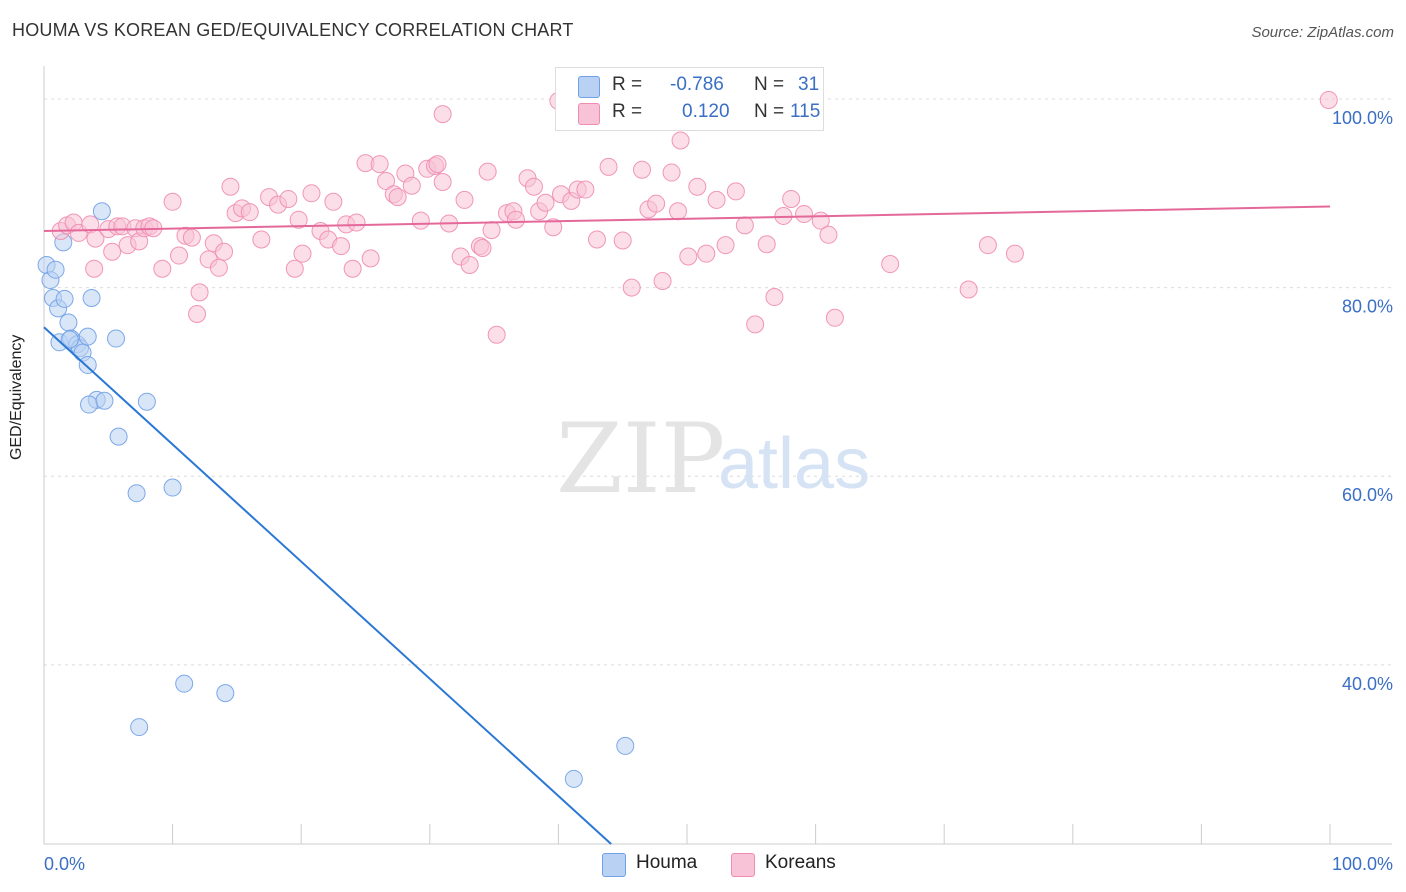 The height and width of the screenshot is (892, 1406). I want to click on koreans-trend-line, so click(687, 219).